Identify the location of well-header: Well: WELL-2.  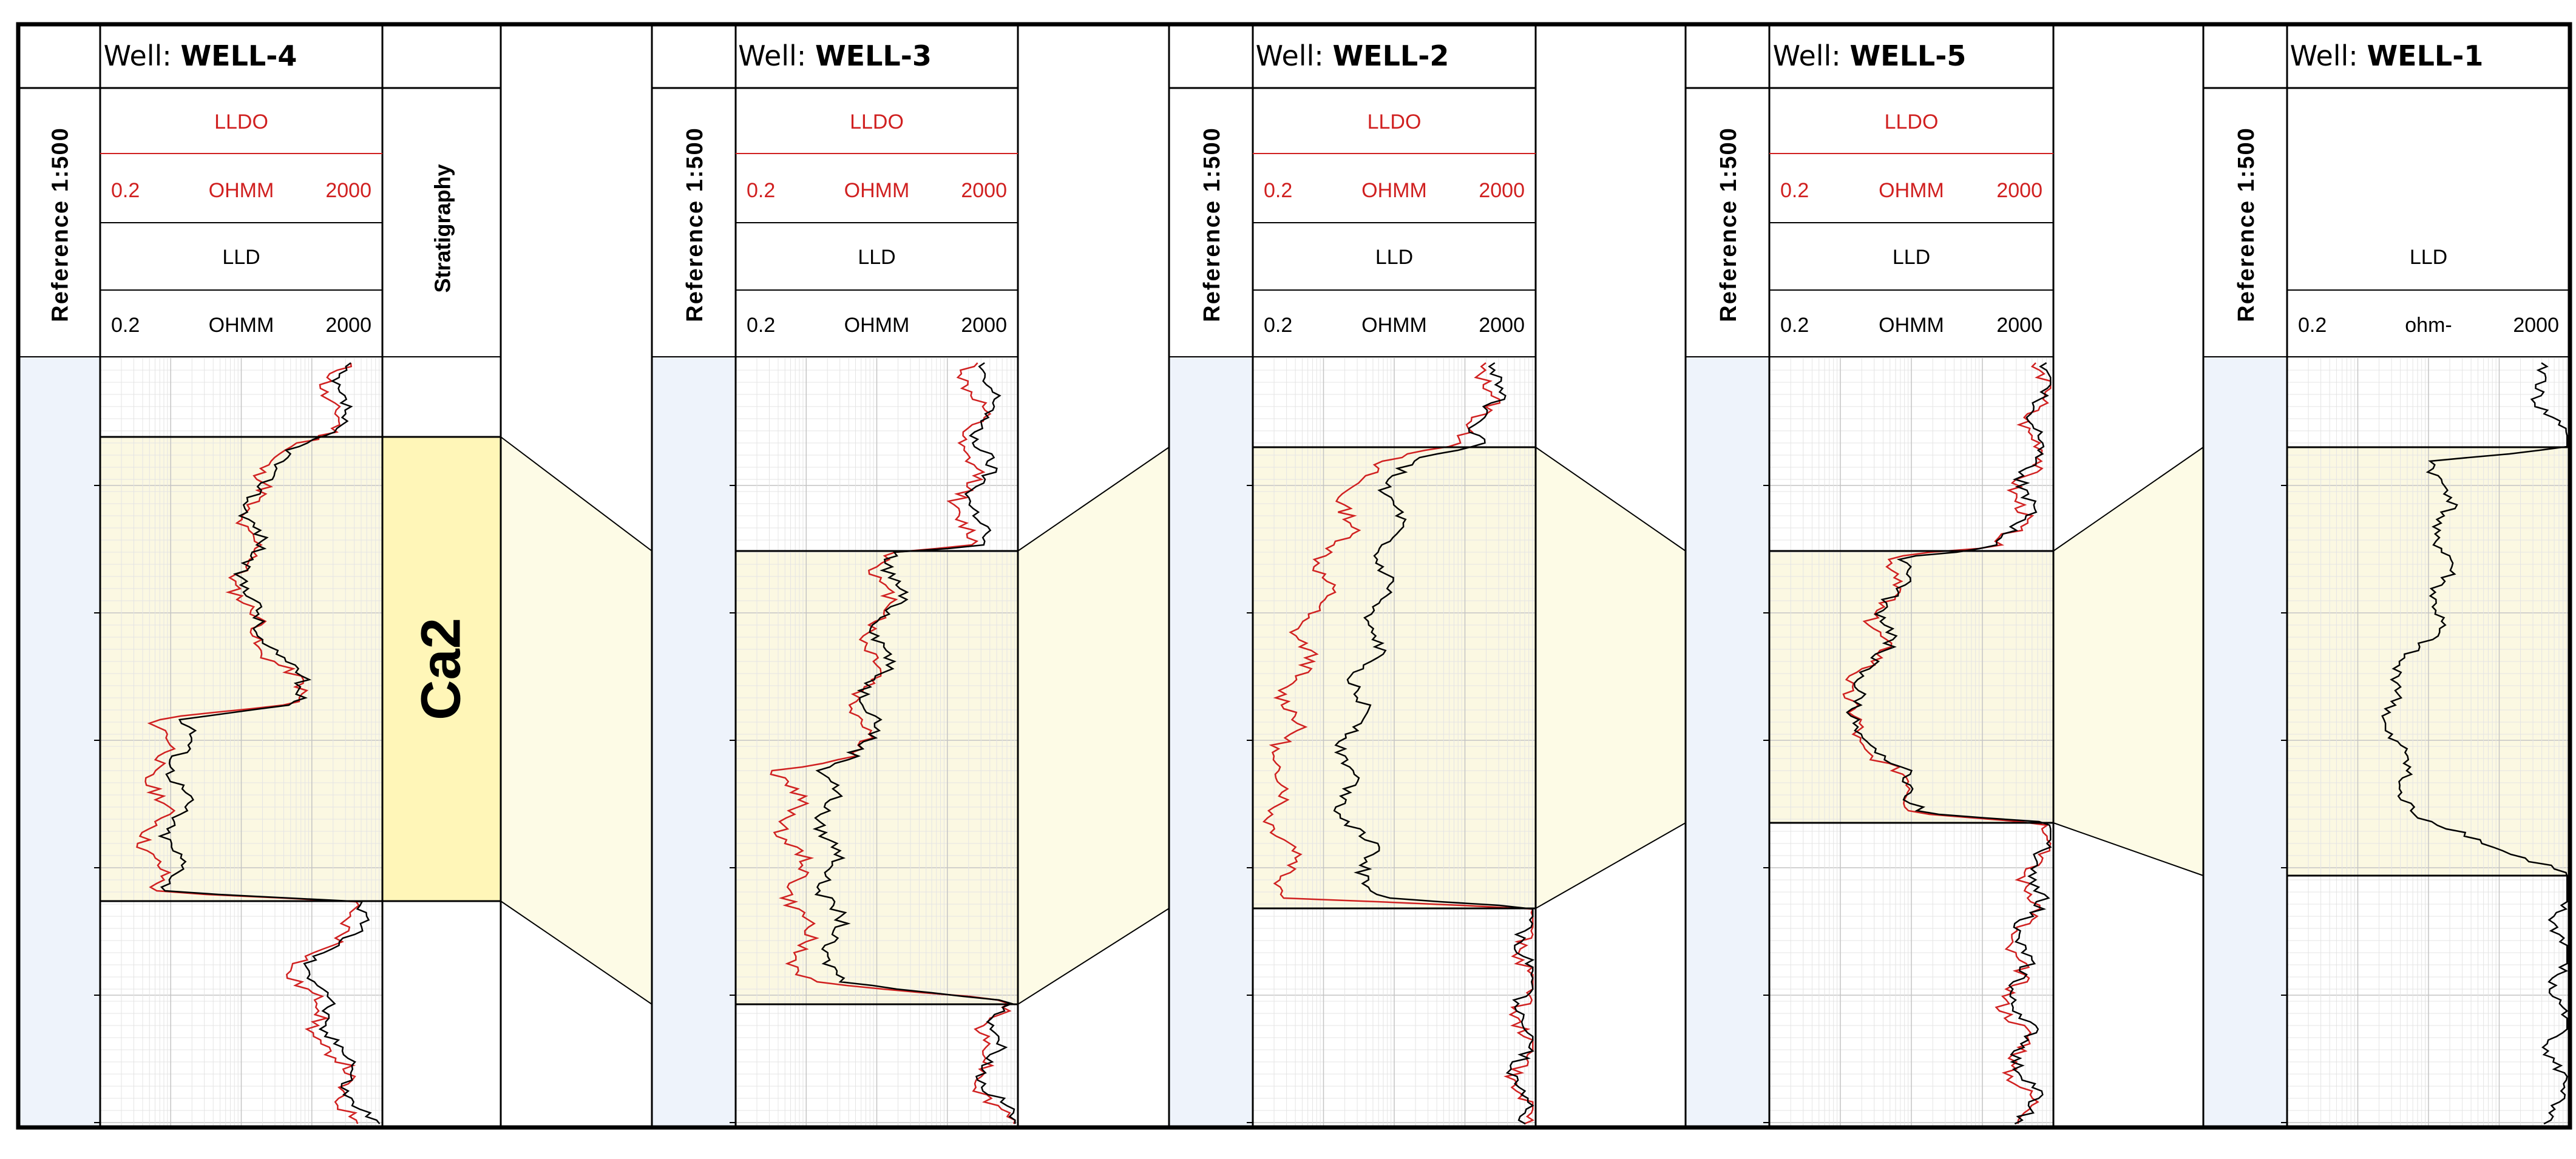
(1352, 56).